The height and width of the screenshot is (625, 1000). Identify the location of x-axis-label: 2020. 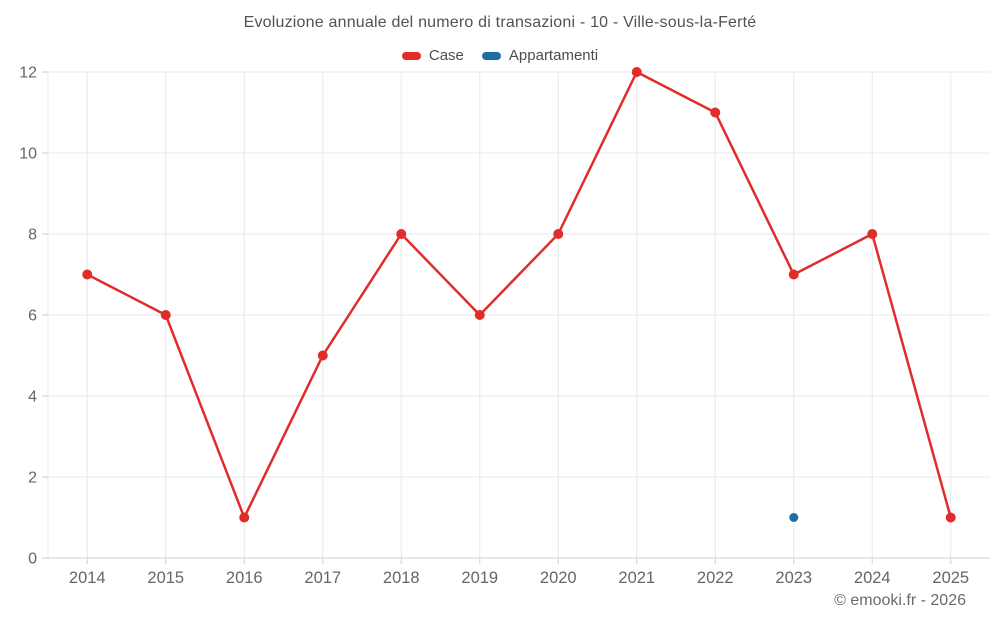
(558, 578).